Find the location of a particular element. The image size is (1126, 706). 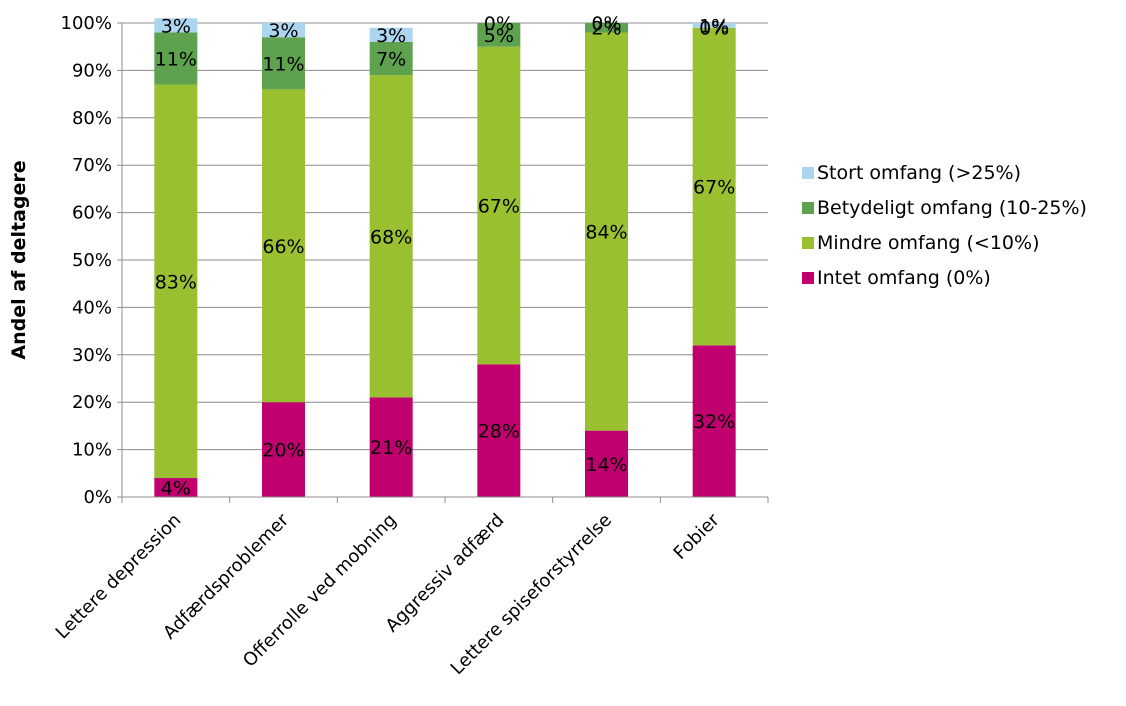

x-tick-label: Fobier is located at coordinates (697, 536).